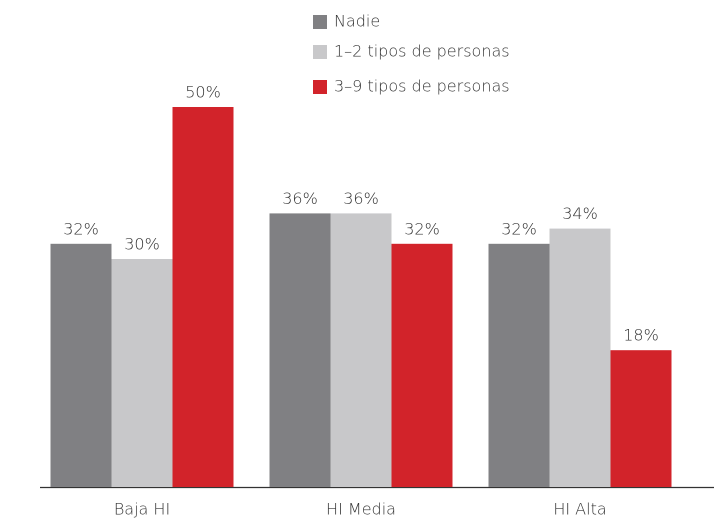  What do you see at coordinates (422, 86) in the screenshot?
I see `legend-label: 3–9 tipos de personas` at bounding box center [422, 86].